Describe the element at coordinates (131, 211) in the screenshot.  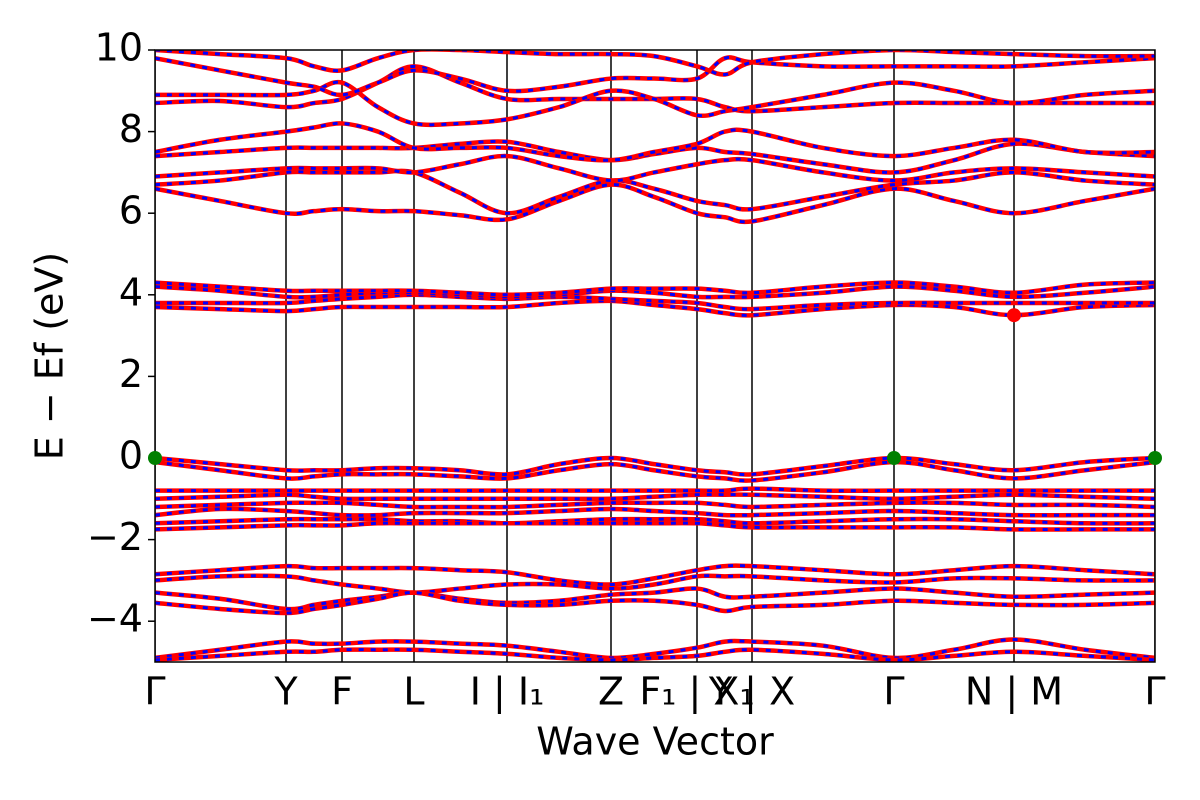
I see `y-tick-label: 6` at that location.